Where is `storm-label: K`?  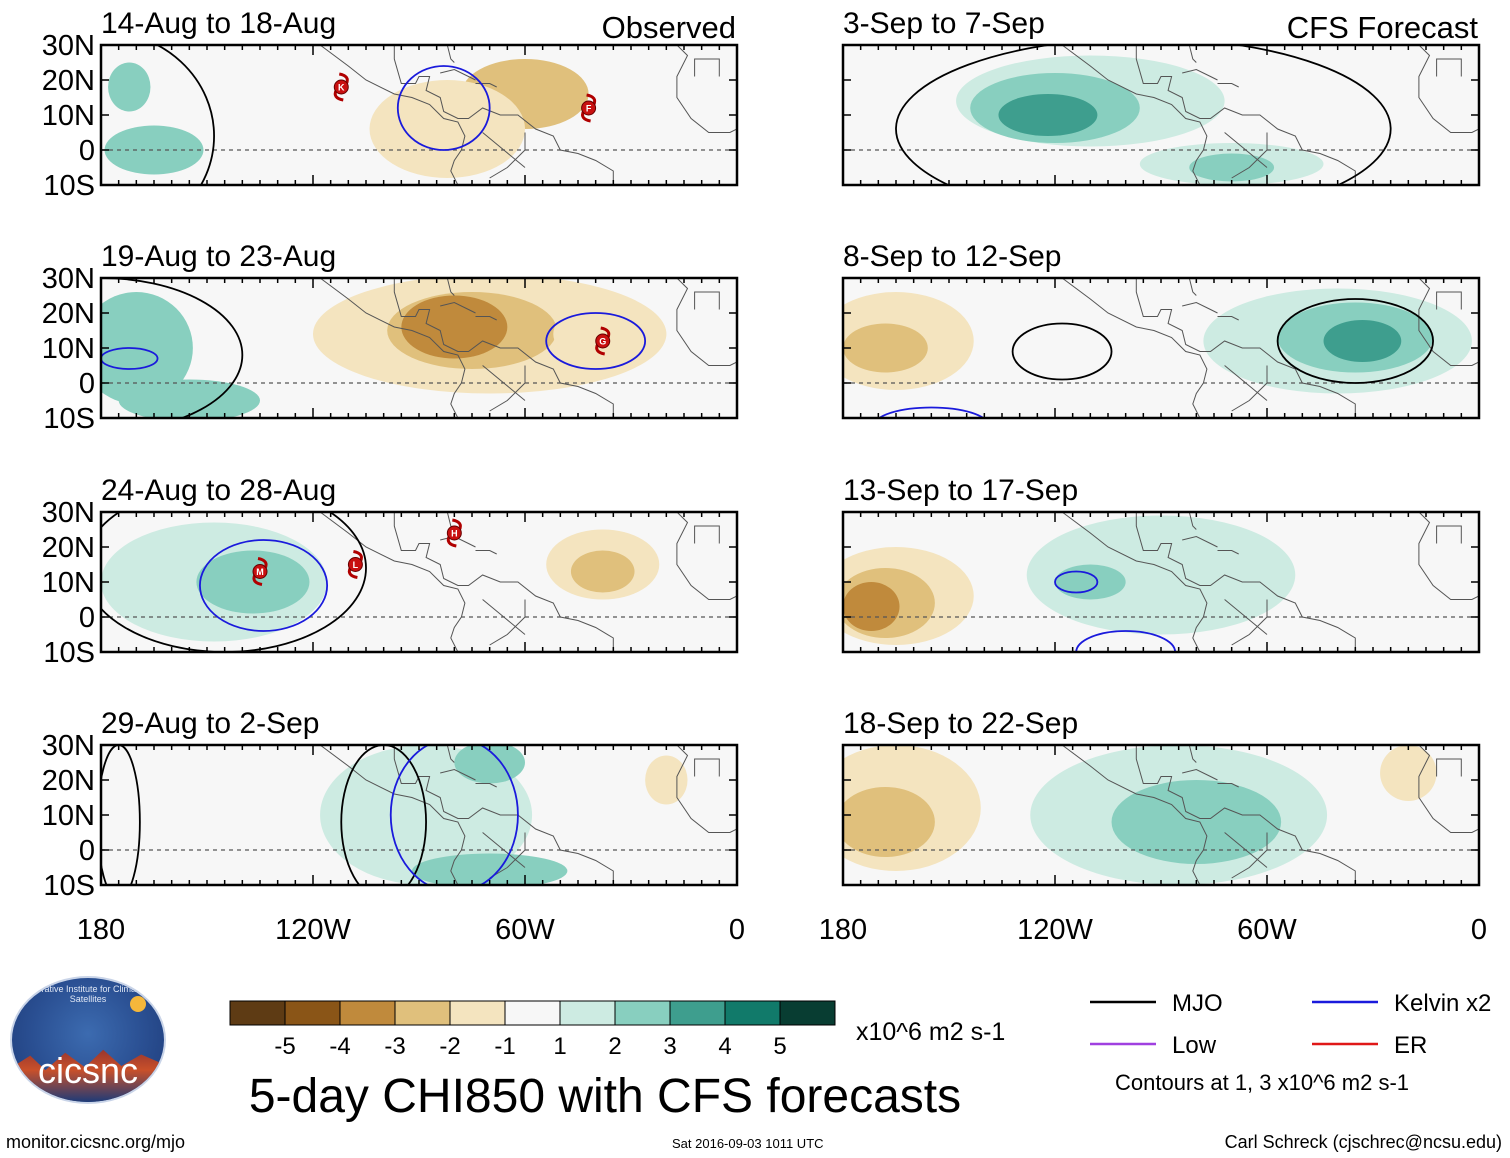
storm-label: K is located at coordinates (341, 88).